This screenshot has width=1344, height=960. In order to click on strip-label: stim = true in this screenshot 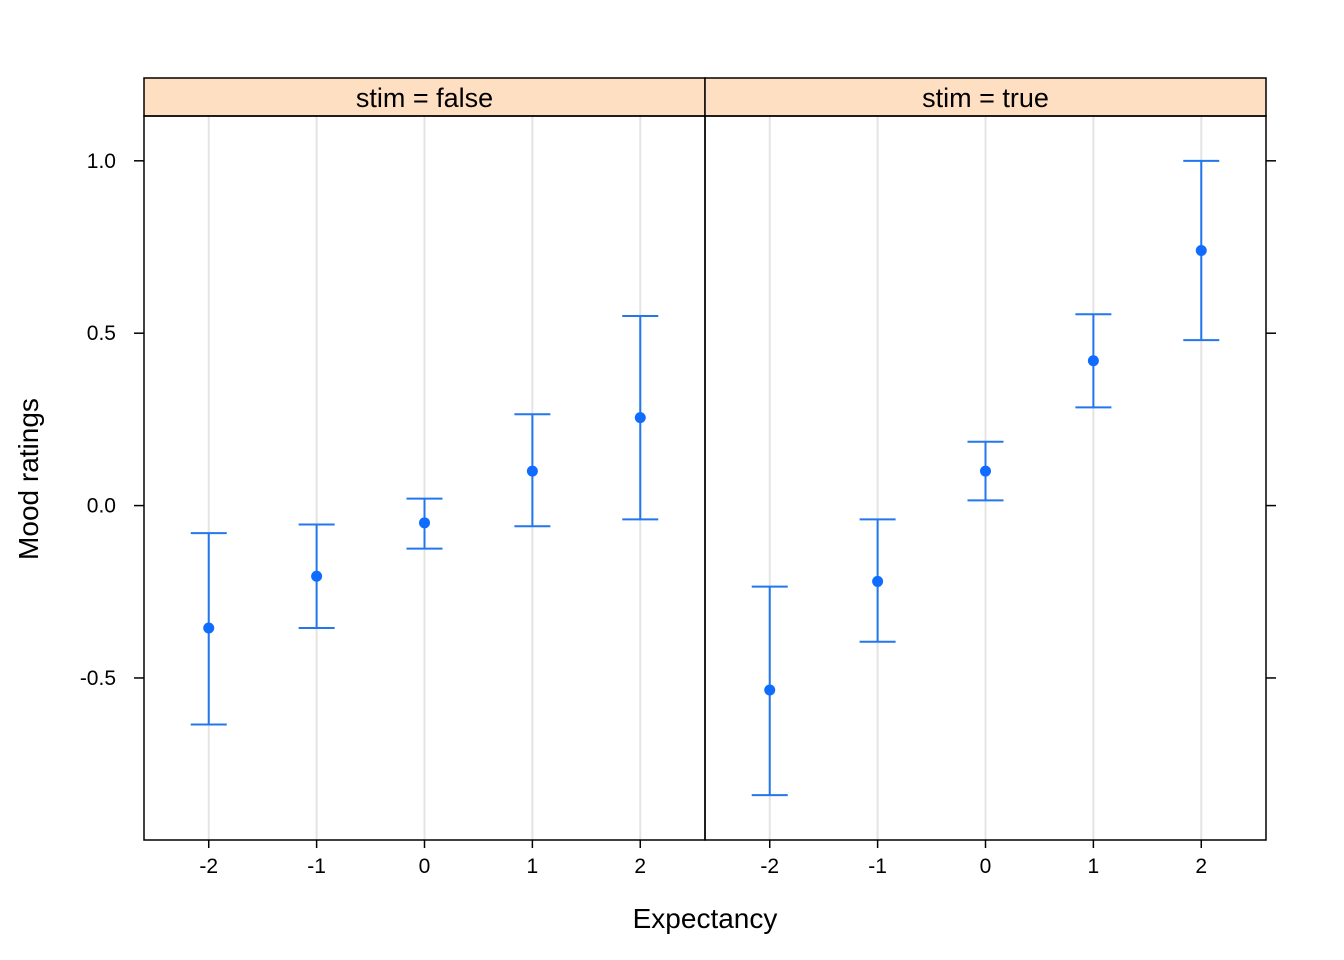, I will do `click(985, 98)`.